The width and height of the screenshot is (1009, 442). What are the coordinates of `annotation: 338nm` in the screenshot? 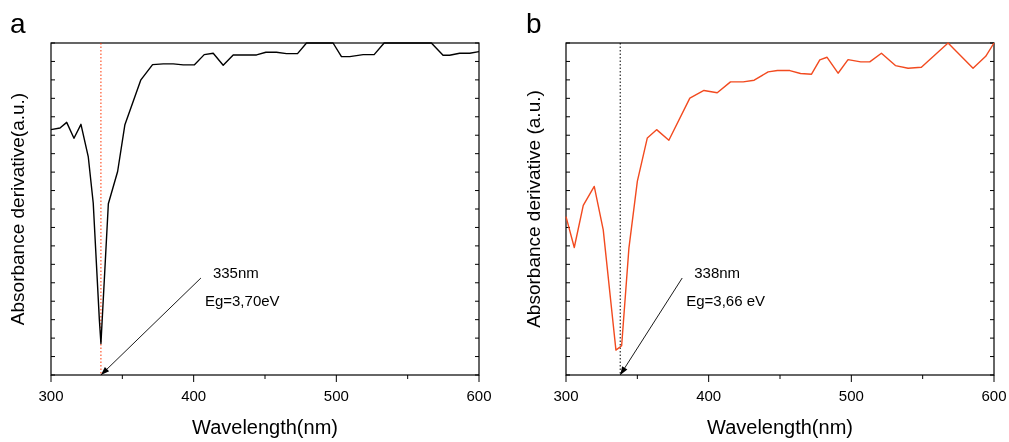 It's located at (717, 272).